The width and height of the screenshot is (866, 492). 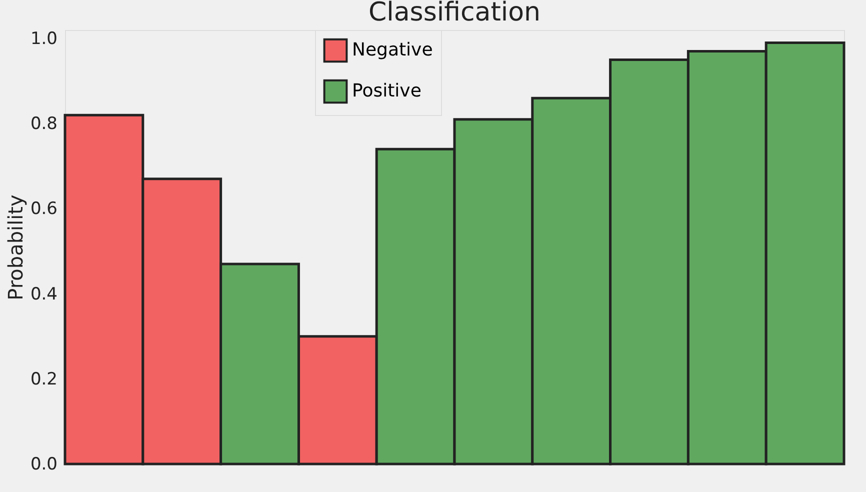 What do you see at coordinates (44, 379) in the screenshot?
I see `y-tick-label: 0.2` at bounding box center [44, 379].